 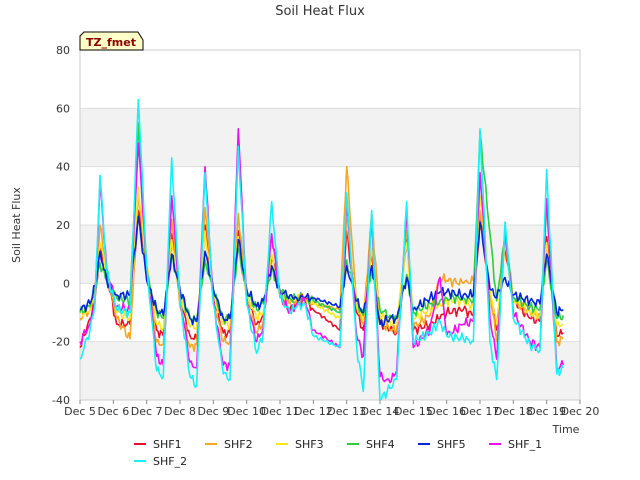 I want to click on y-tick-label: 60, so click(x=63, y=108).